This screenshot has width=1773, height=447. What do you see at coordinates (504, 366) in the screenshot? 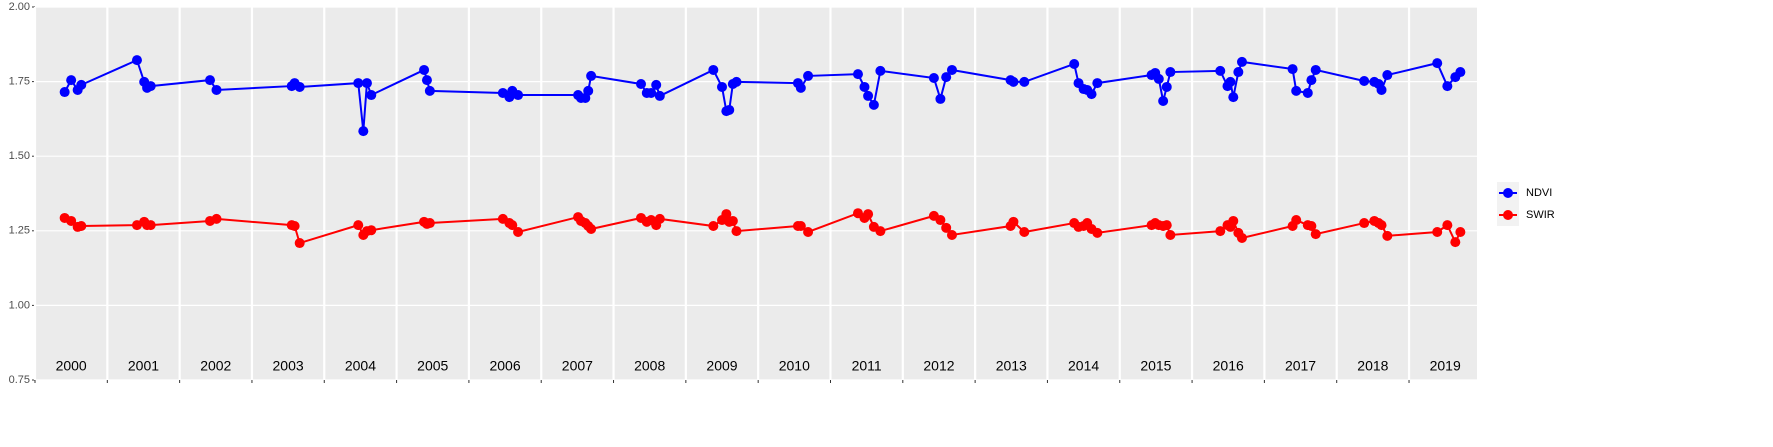
I see `year-label: 2006` at bounding box center [504, 366].